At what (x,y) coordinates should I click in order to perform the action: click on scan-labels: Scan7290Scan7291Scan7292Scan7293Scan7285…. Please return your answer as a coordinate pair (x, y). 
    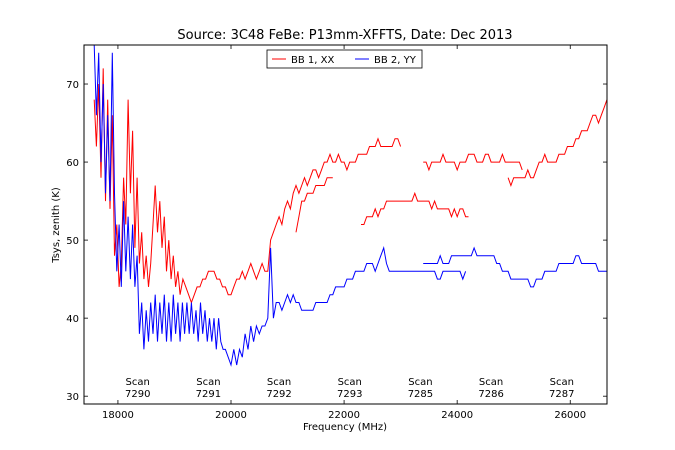
    Looking at the image, I should click on (350, 388).